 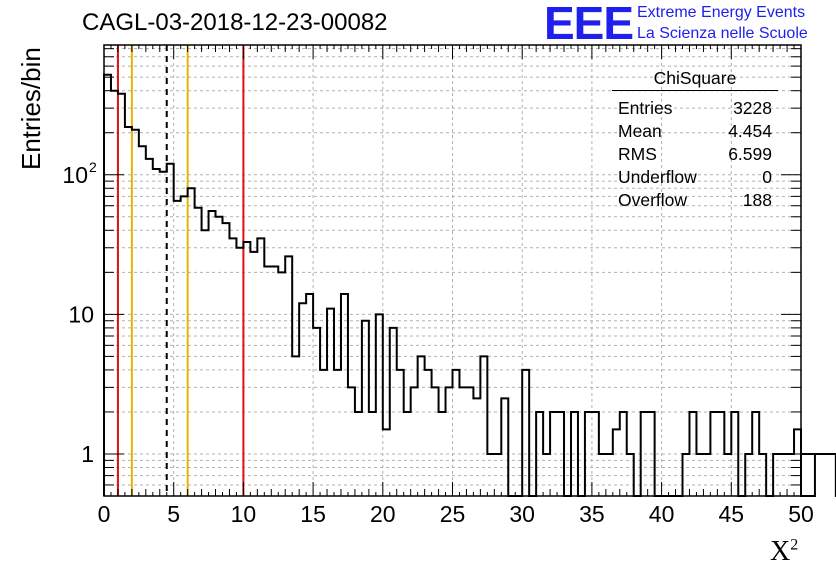 What do you see at coordinates (93, 167) in the screenshot?
I see `y-tick-label-exponent: 2` at bounding box center [93, 167].